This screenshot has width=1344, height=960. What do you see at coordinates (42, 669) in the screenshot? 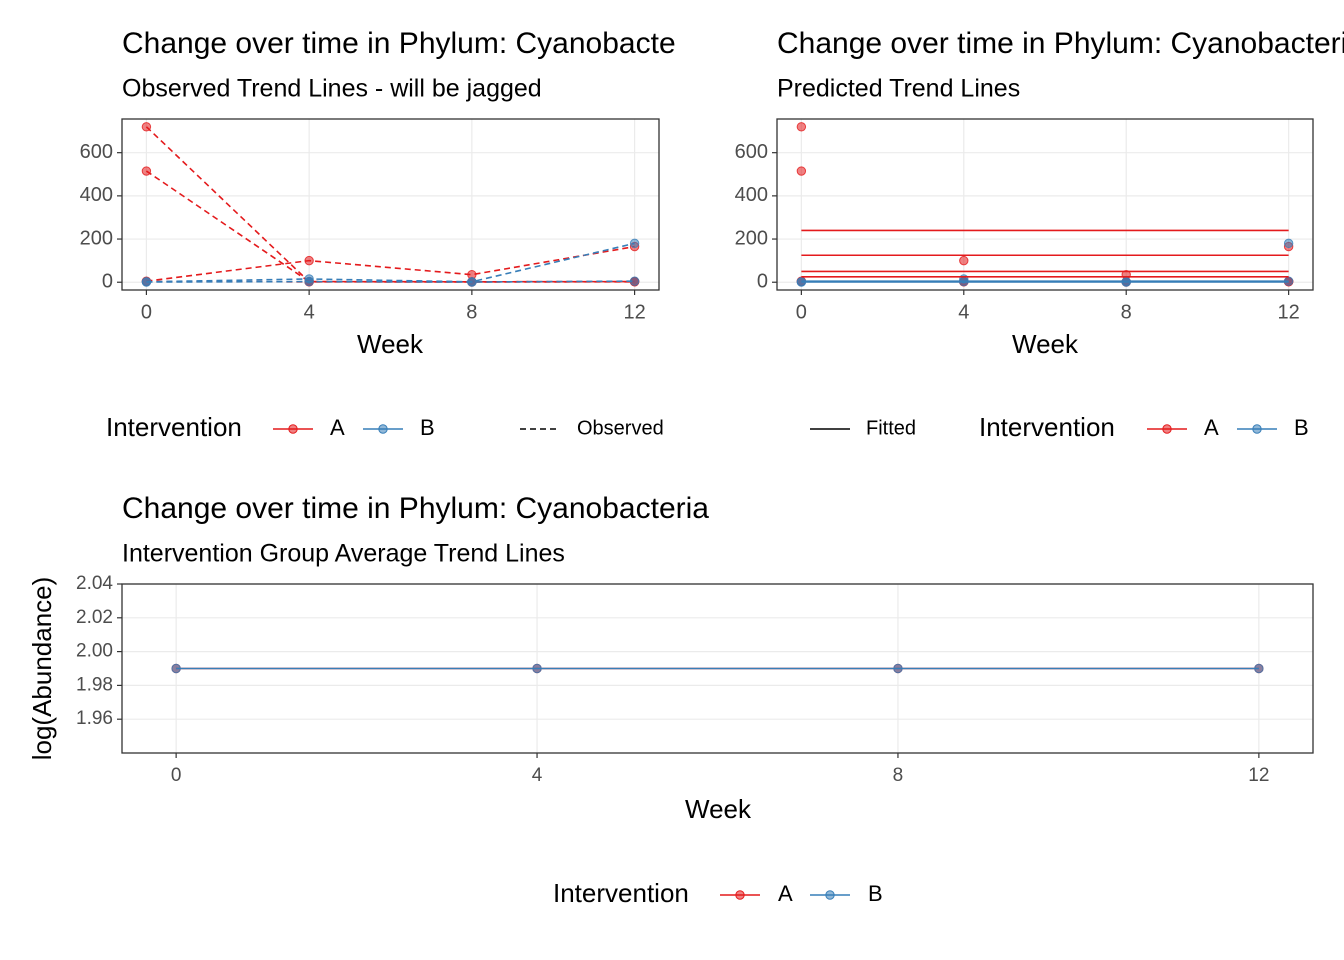
I see `y-axis-label: log(Abundance)` at bounding box center [42, 669].